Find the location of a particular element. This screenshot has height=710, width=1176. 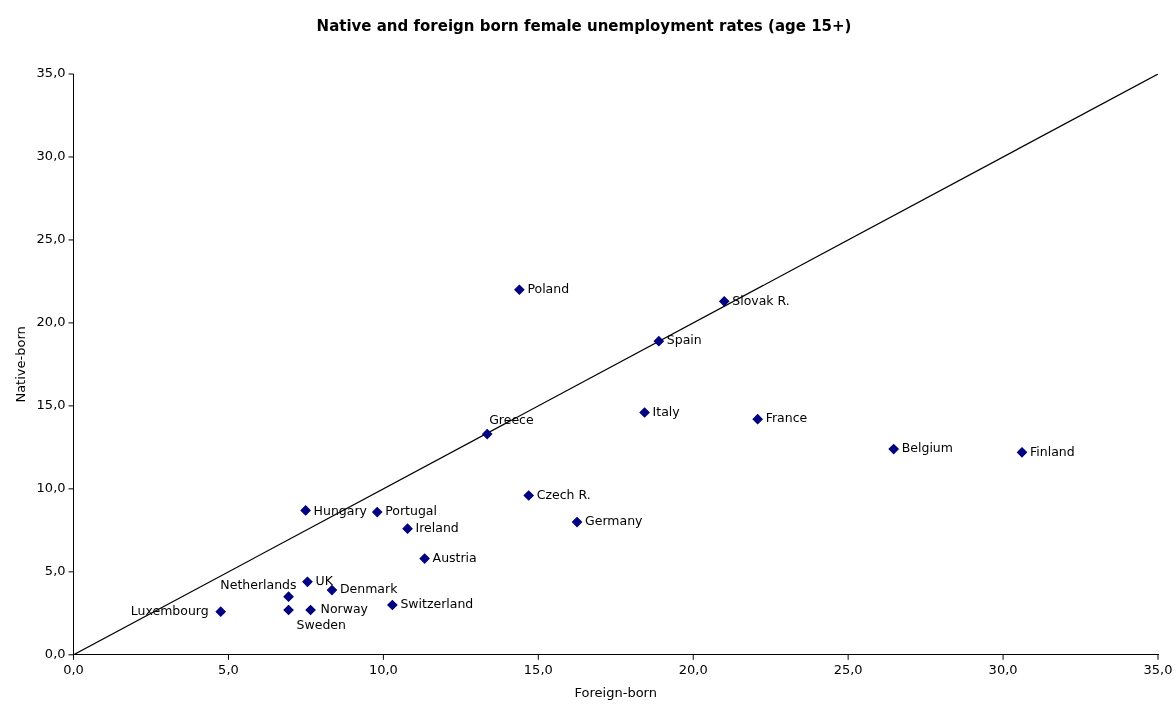

annotation: France is located at coordinates (786, 418).